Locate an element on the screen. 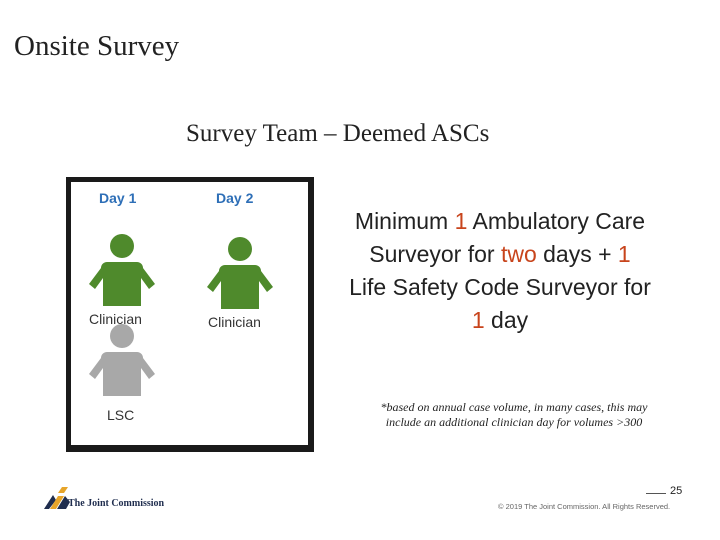 This screenshot has height=540, width=720. day1-label: Day 1 is located at coordinates (118, 198).